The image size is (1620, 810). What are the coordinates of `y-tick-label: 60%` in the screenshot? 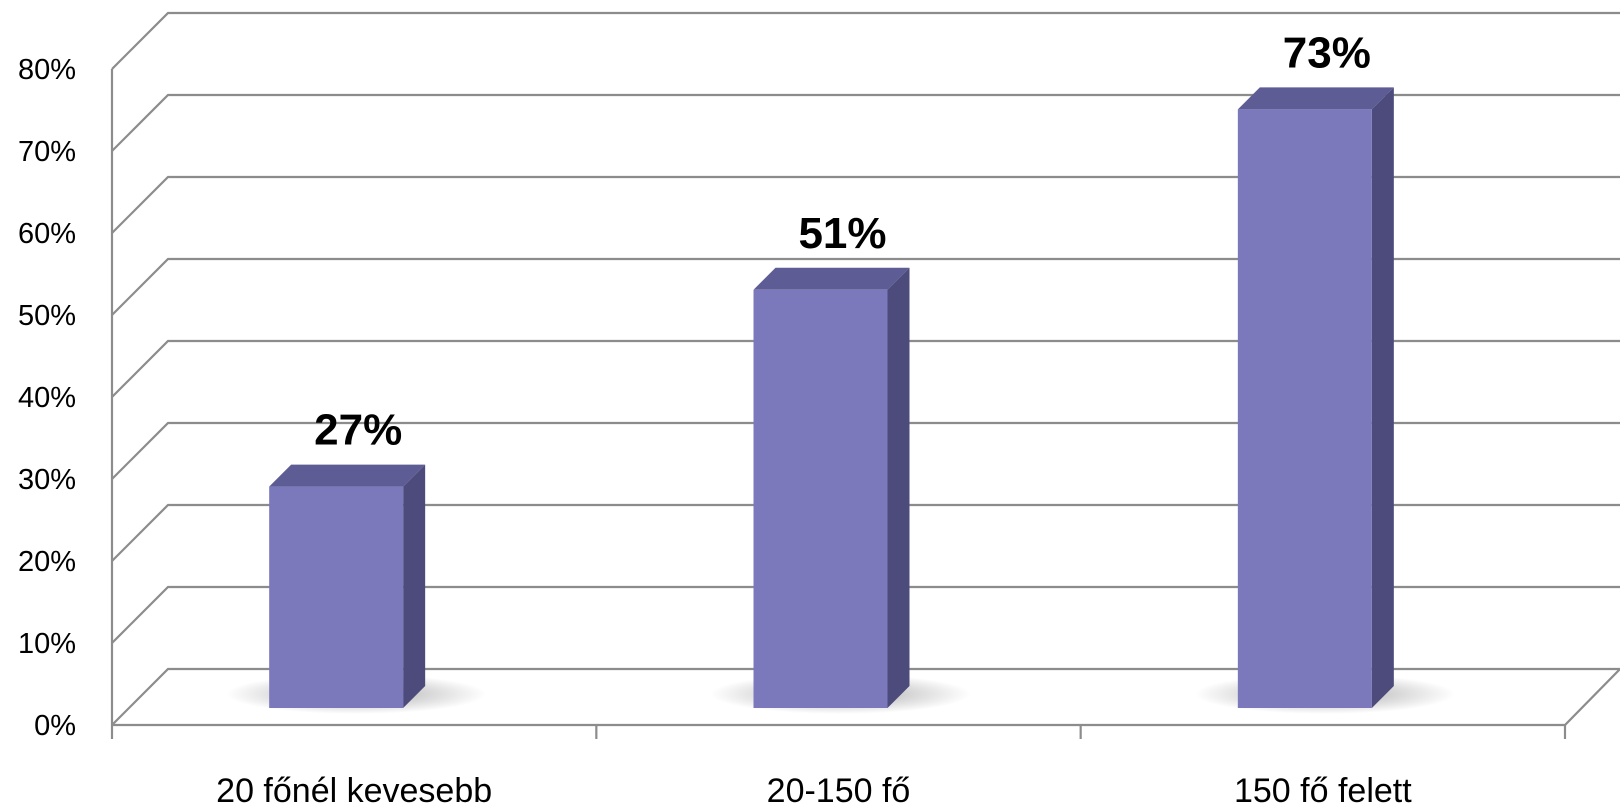 It's located at (47, 234).